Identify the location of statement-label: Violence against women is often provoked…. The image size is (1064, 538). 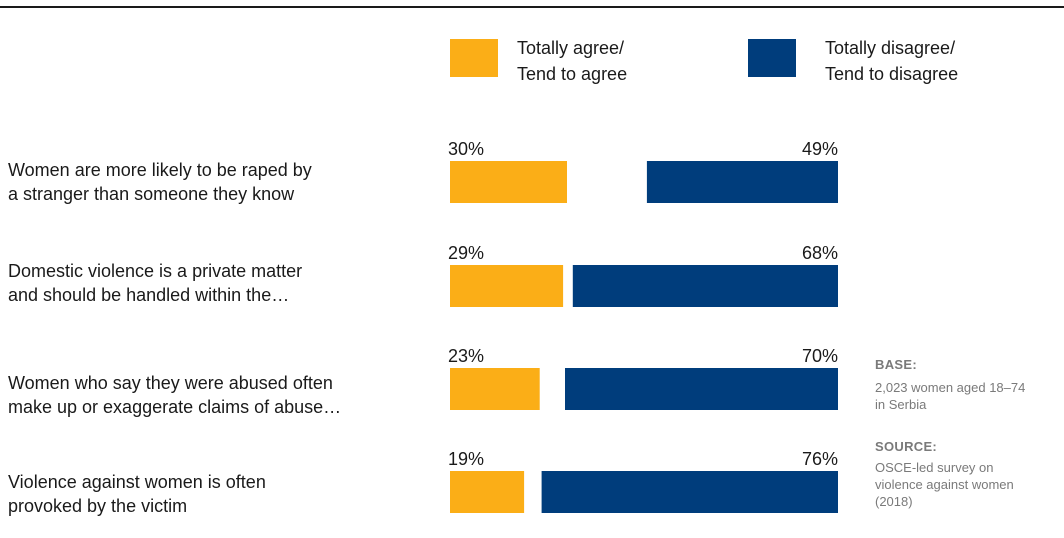
(137, 494).